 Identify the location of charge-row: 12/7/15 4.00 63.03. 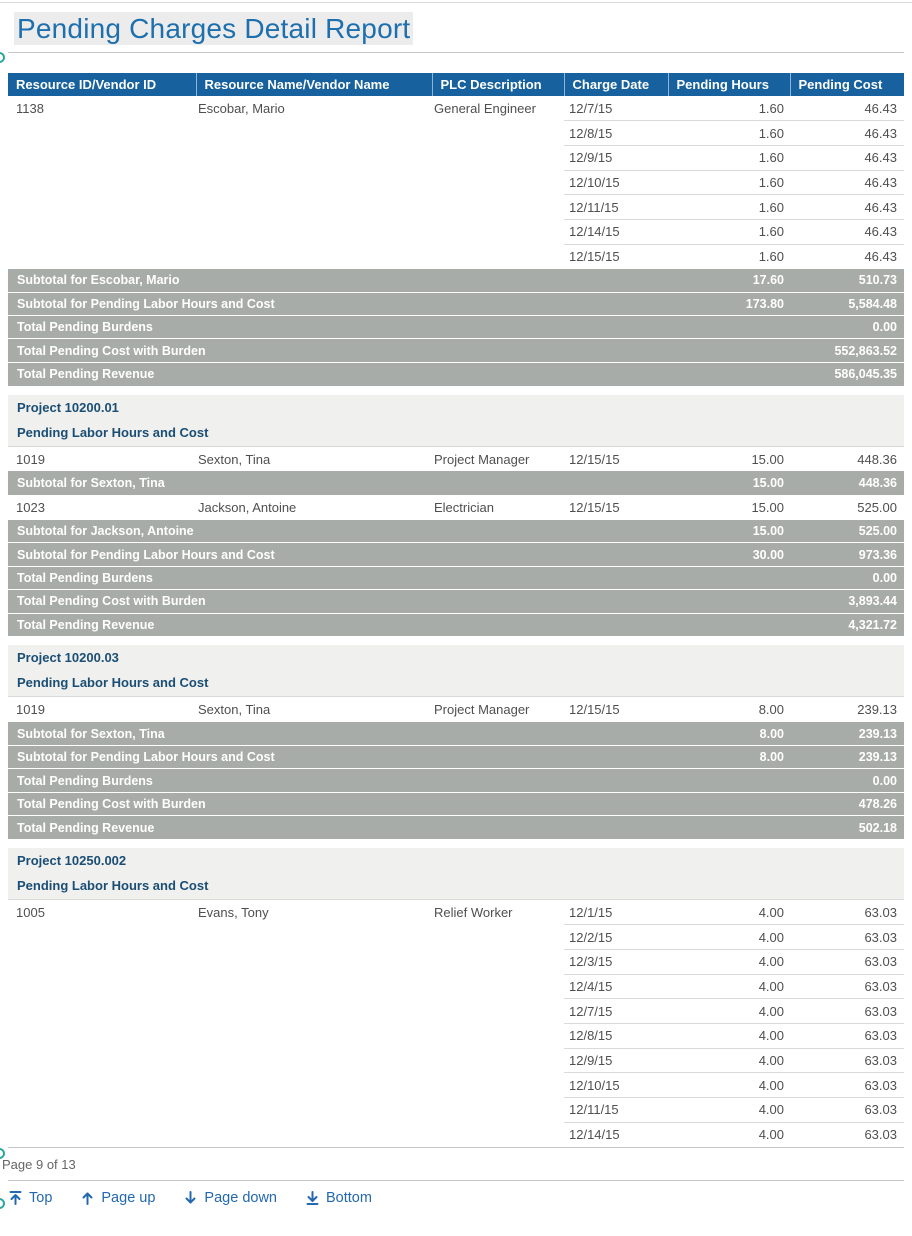
(456, 1011).